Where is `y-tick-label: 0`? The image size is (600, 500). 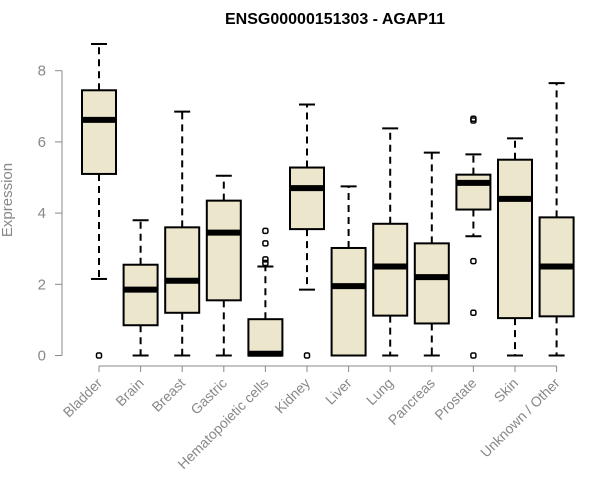
y-tick-label: 0 is located at coordinates (42, 356).